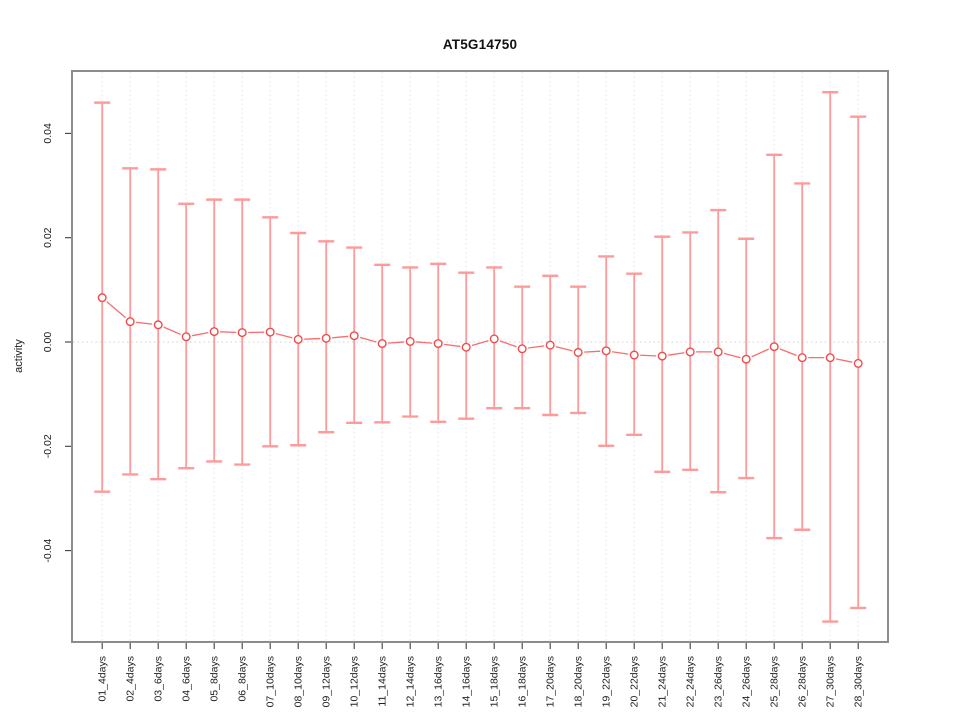 This screenshot has height=720, width=960. I want to click on x-tick-label: 10_12days, so click(355, 681).